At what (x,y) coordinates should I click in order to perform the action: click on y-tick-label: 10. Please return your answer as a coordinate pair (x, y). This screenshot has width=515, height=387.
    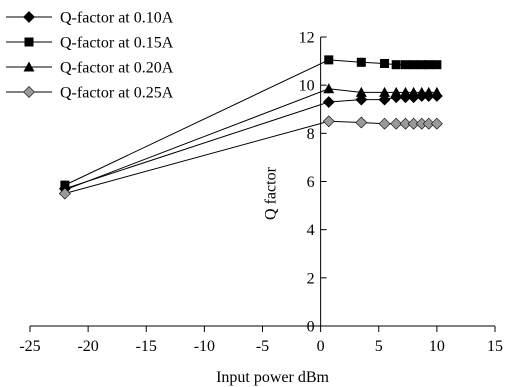
    Looking at the image, I should click on (307, 86).